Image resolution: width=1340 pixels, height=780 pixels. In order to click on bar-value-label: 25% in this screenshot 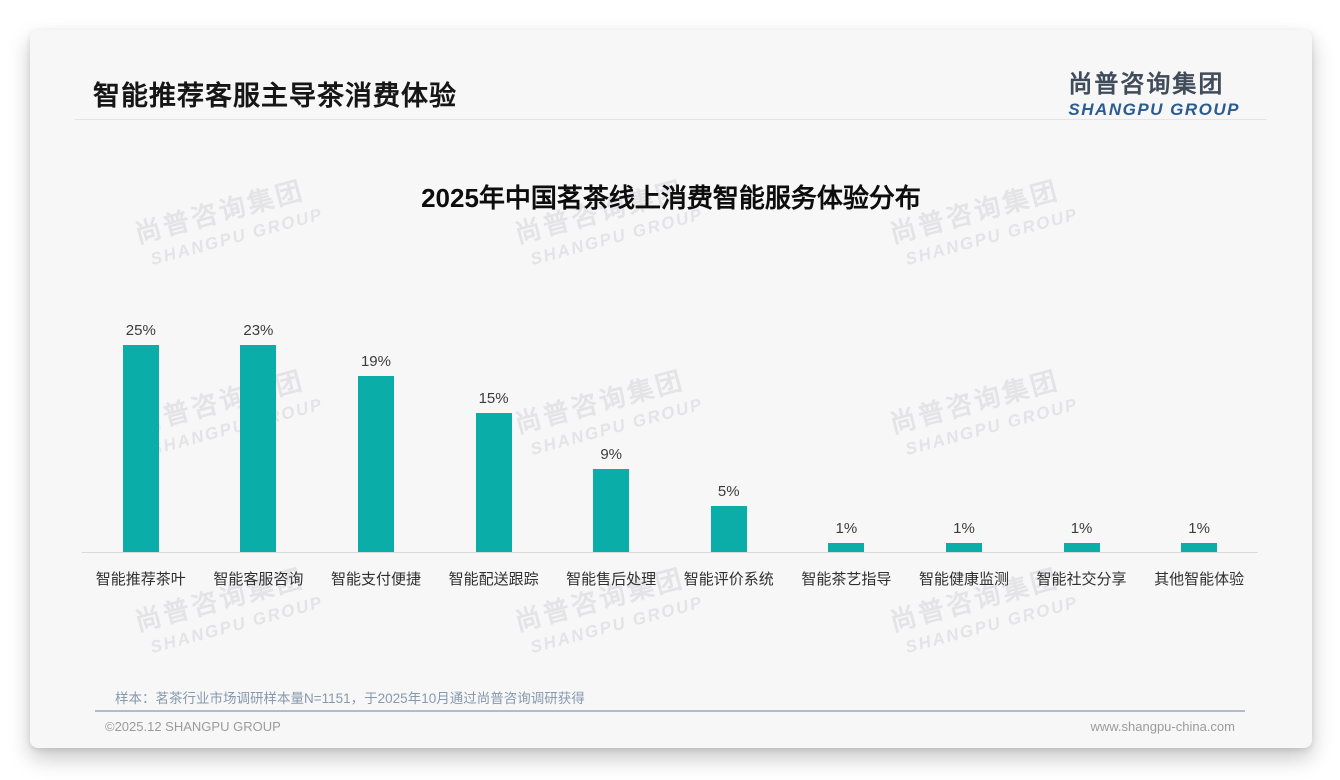, I will do `click(140, 330)`.